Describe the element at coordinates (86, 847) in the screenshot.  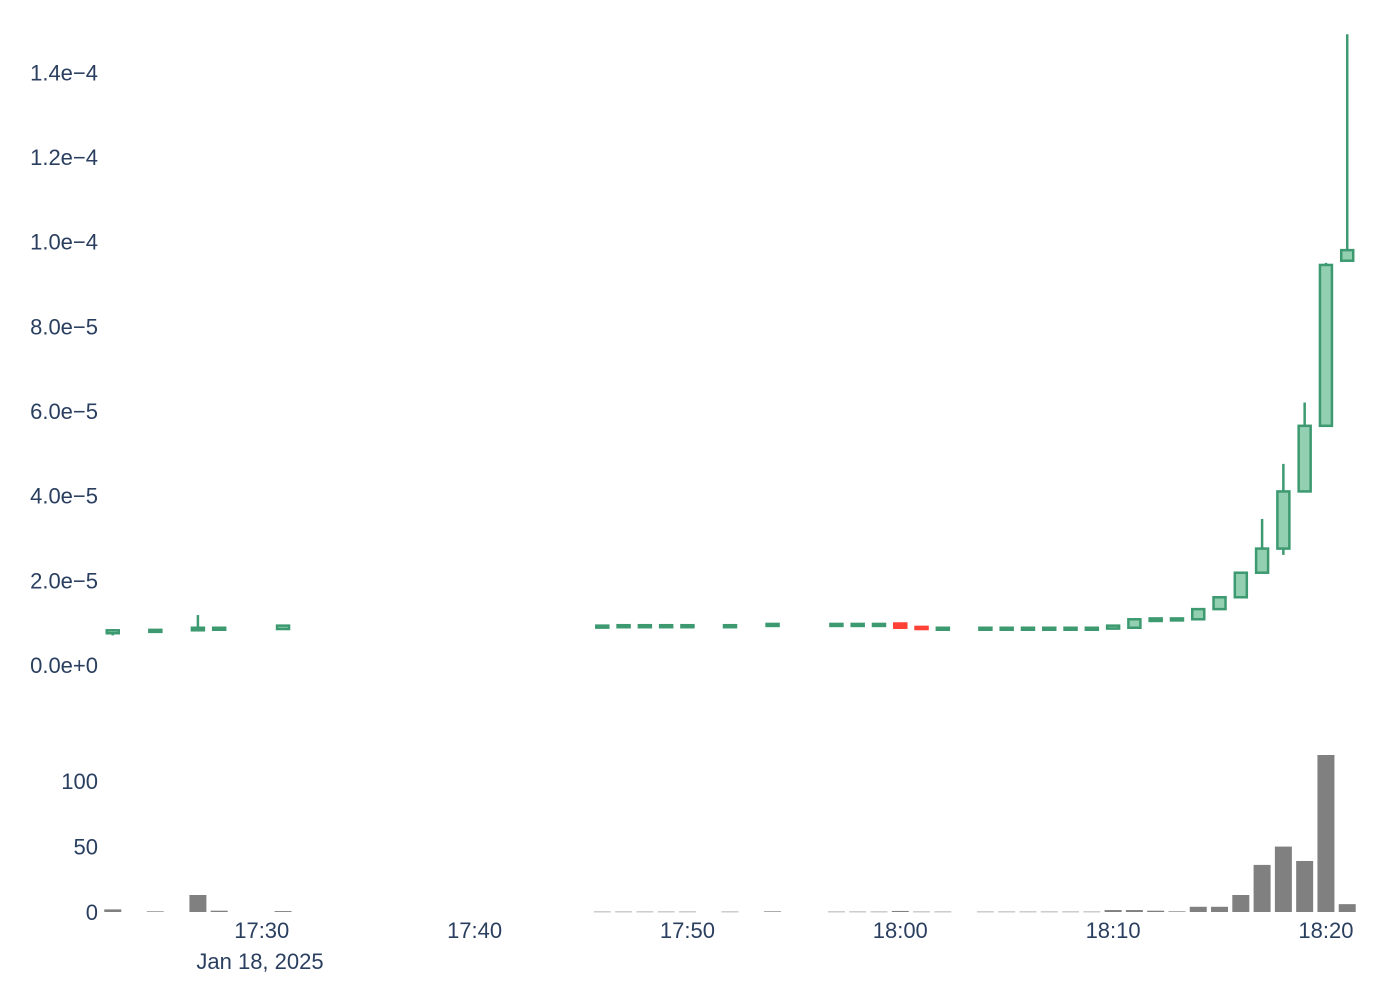
I see `volume-y-tick-label: 50` at that location.